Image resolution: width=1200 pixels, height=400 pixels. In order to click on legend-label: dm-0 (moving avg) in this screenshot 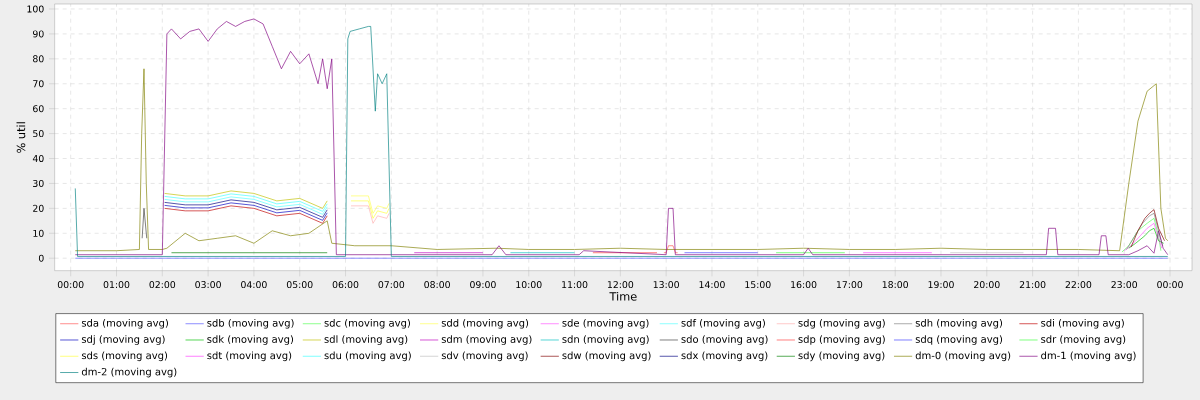, I will do `click(963, 356)`.